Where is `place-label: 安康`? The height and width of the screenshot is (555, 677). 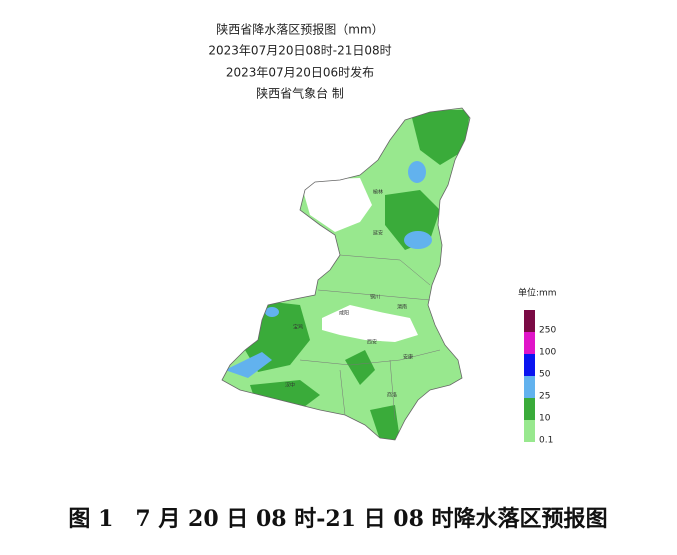 place-label: 安康 is located at coordinates (408, 357).